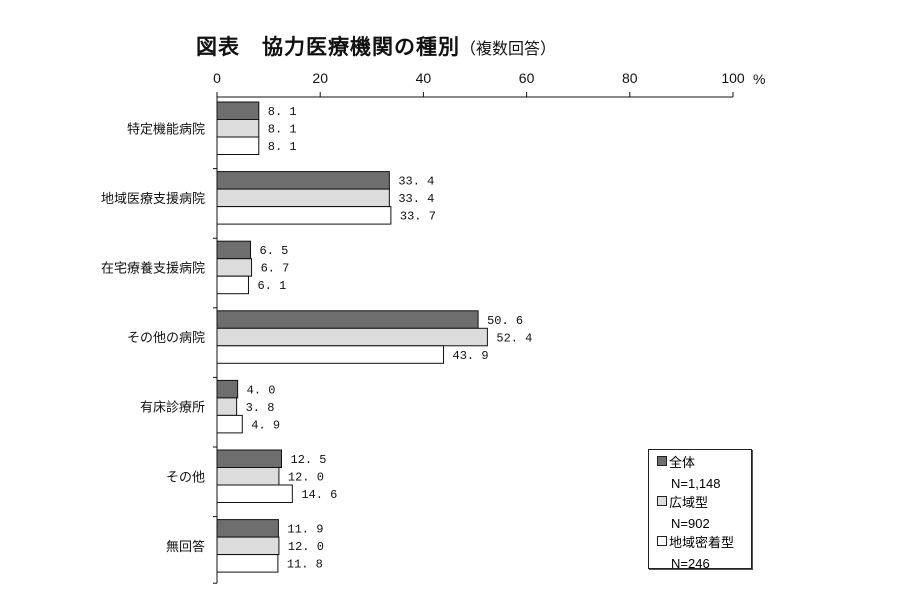 This screenshot has width=910, height=604. I want to click on legend-sample-size: N=902, so click(690, 523).